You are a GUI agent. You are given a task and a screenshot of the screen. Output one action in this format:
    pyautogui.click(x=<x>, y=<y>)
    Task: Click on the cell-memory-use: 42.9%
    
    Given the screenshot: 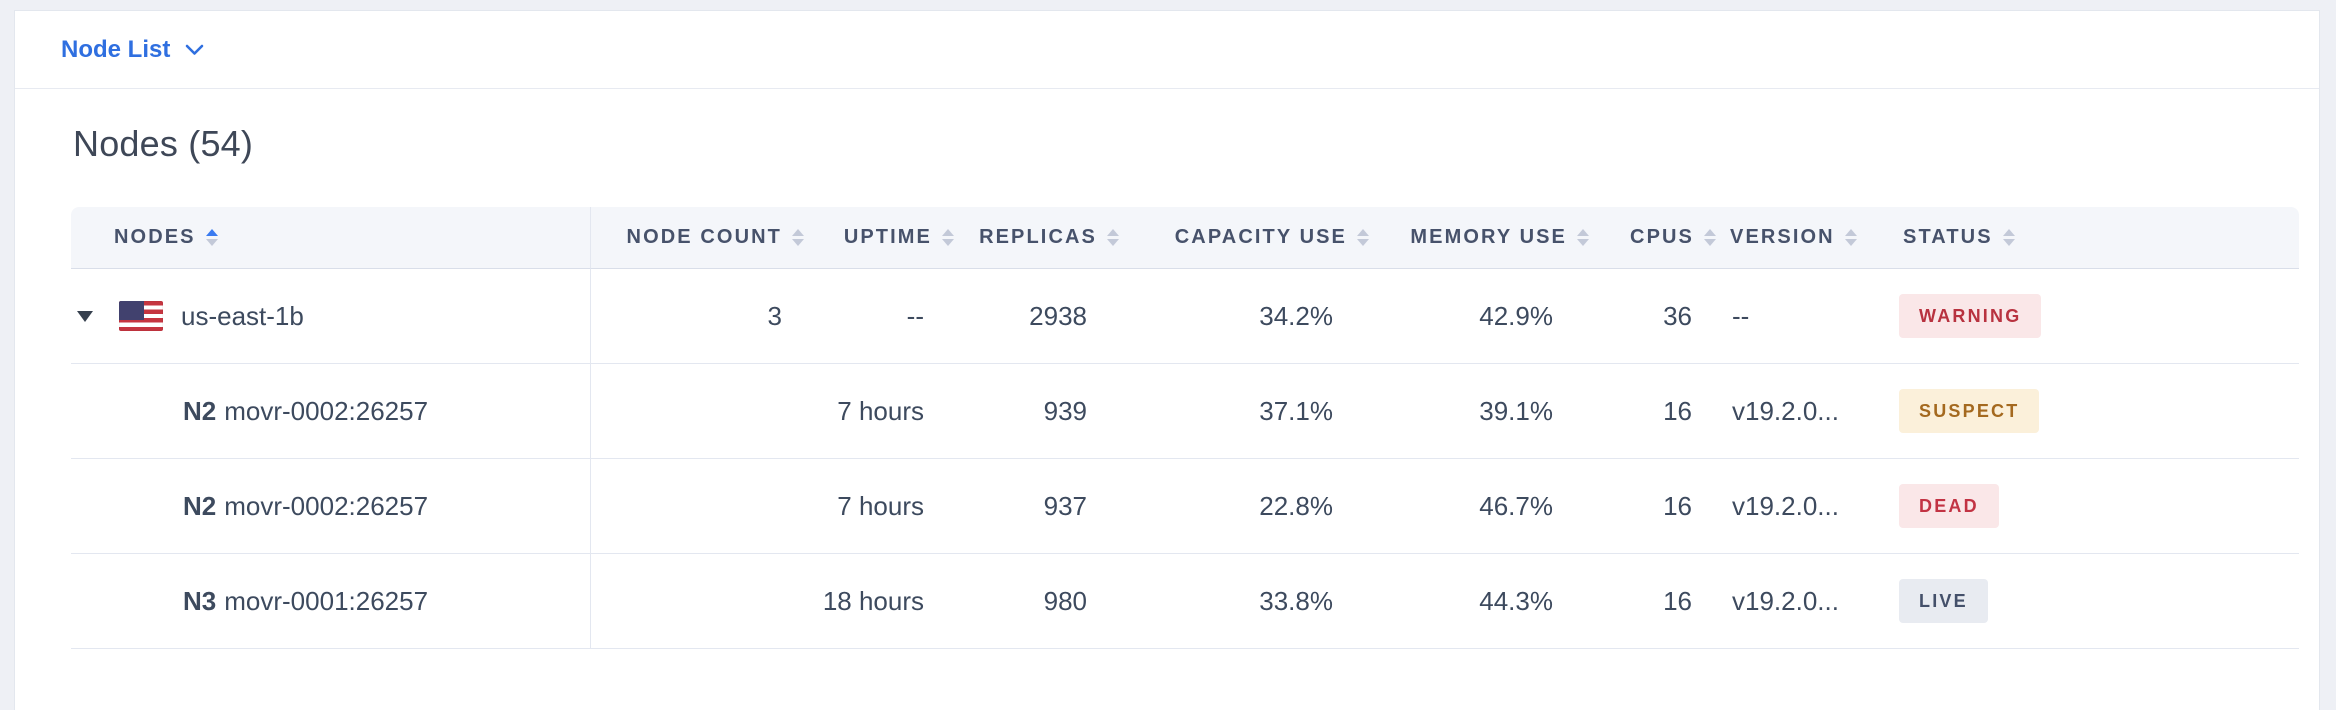 What is the action you would take?
    pyautogui.click(x=1481, y=316)
    